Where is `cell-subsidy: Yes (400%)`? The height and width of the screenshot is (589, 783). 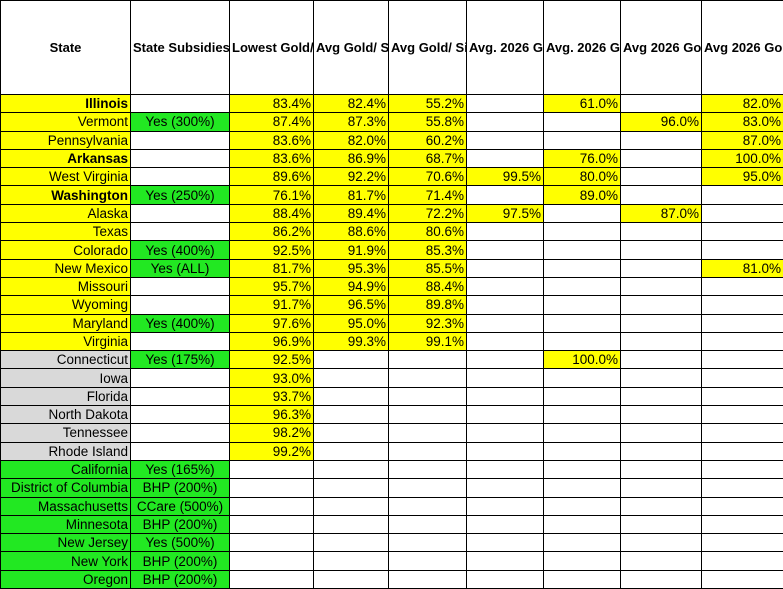 cell-subsidy: Yes (400%) is located at coordinates (180, 250).